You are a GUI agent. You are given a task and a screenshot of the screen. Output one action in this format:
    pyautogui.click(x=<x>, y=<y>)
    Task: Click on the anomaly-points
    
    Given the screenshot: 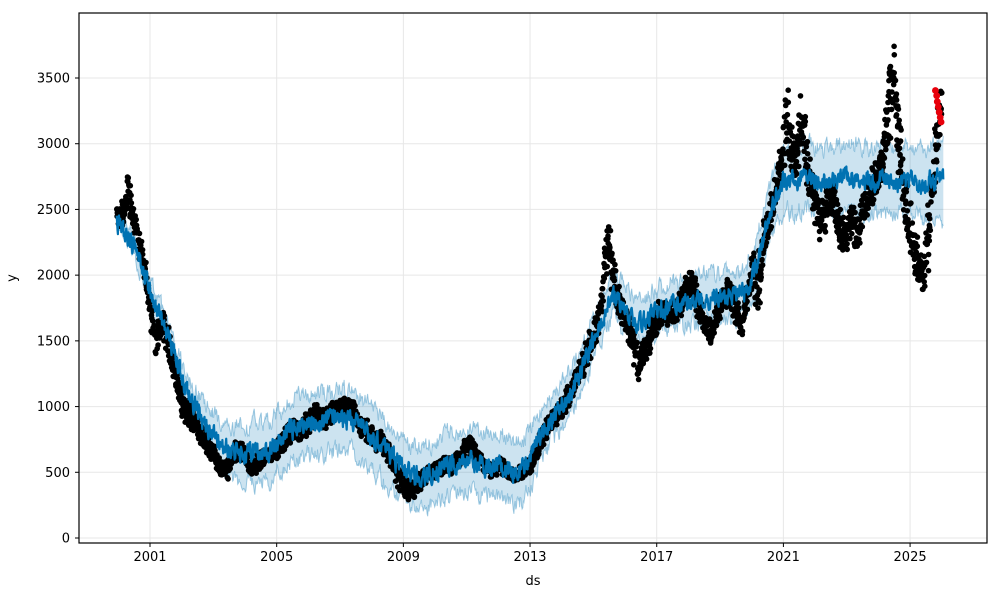 What is the action you would take?
    pyautogui.click(x=938, y=106)
    